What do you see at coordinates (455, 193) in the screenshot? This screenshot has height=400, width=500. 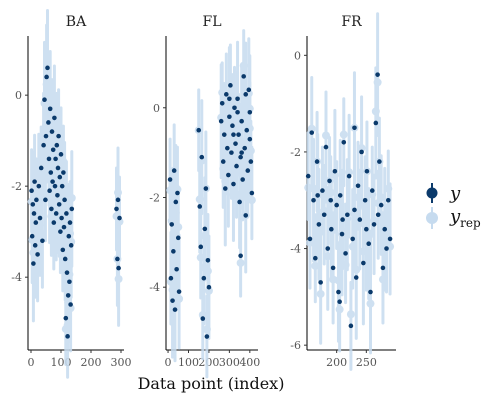 I see `legend-label-y: y` at bounding box center [455, 193].